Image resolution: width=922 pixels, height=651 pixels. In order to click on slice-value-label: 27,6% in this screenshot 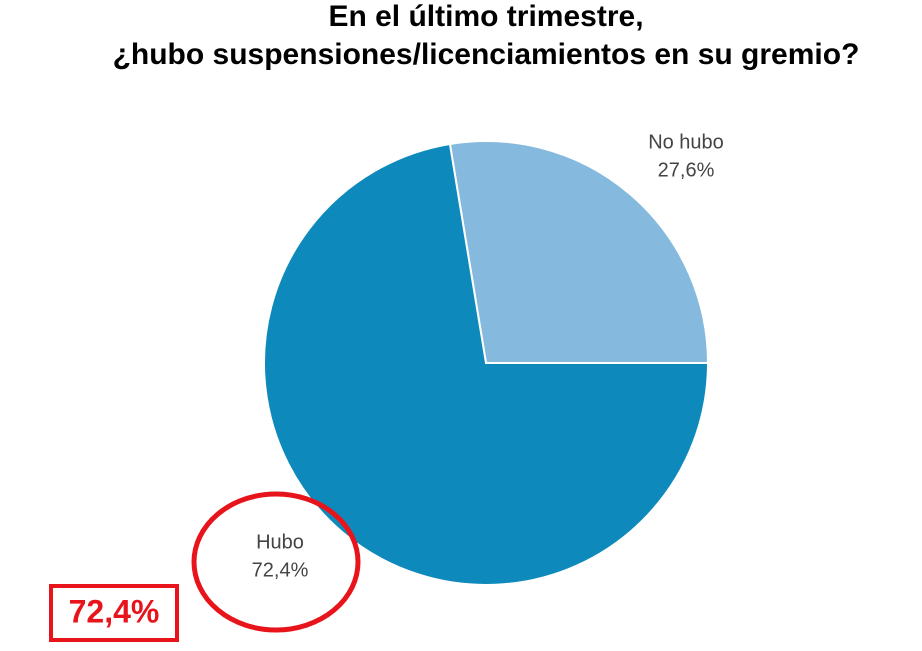, I will do `click(686, 170)`.